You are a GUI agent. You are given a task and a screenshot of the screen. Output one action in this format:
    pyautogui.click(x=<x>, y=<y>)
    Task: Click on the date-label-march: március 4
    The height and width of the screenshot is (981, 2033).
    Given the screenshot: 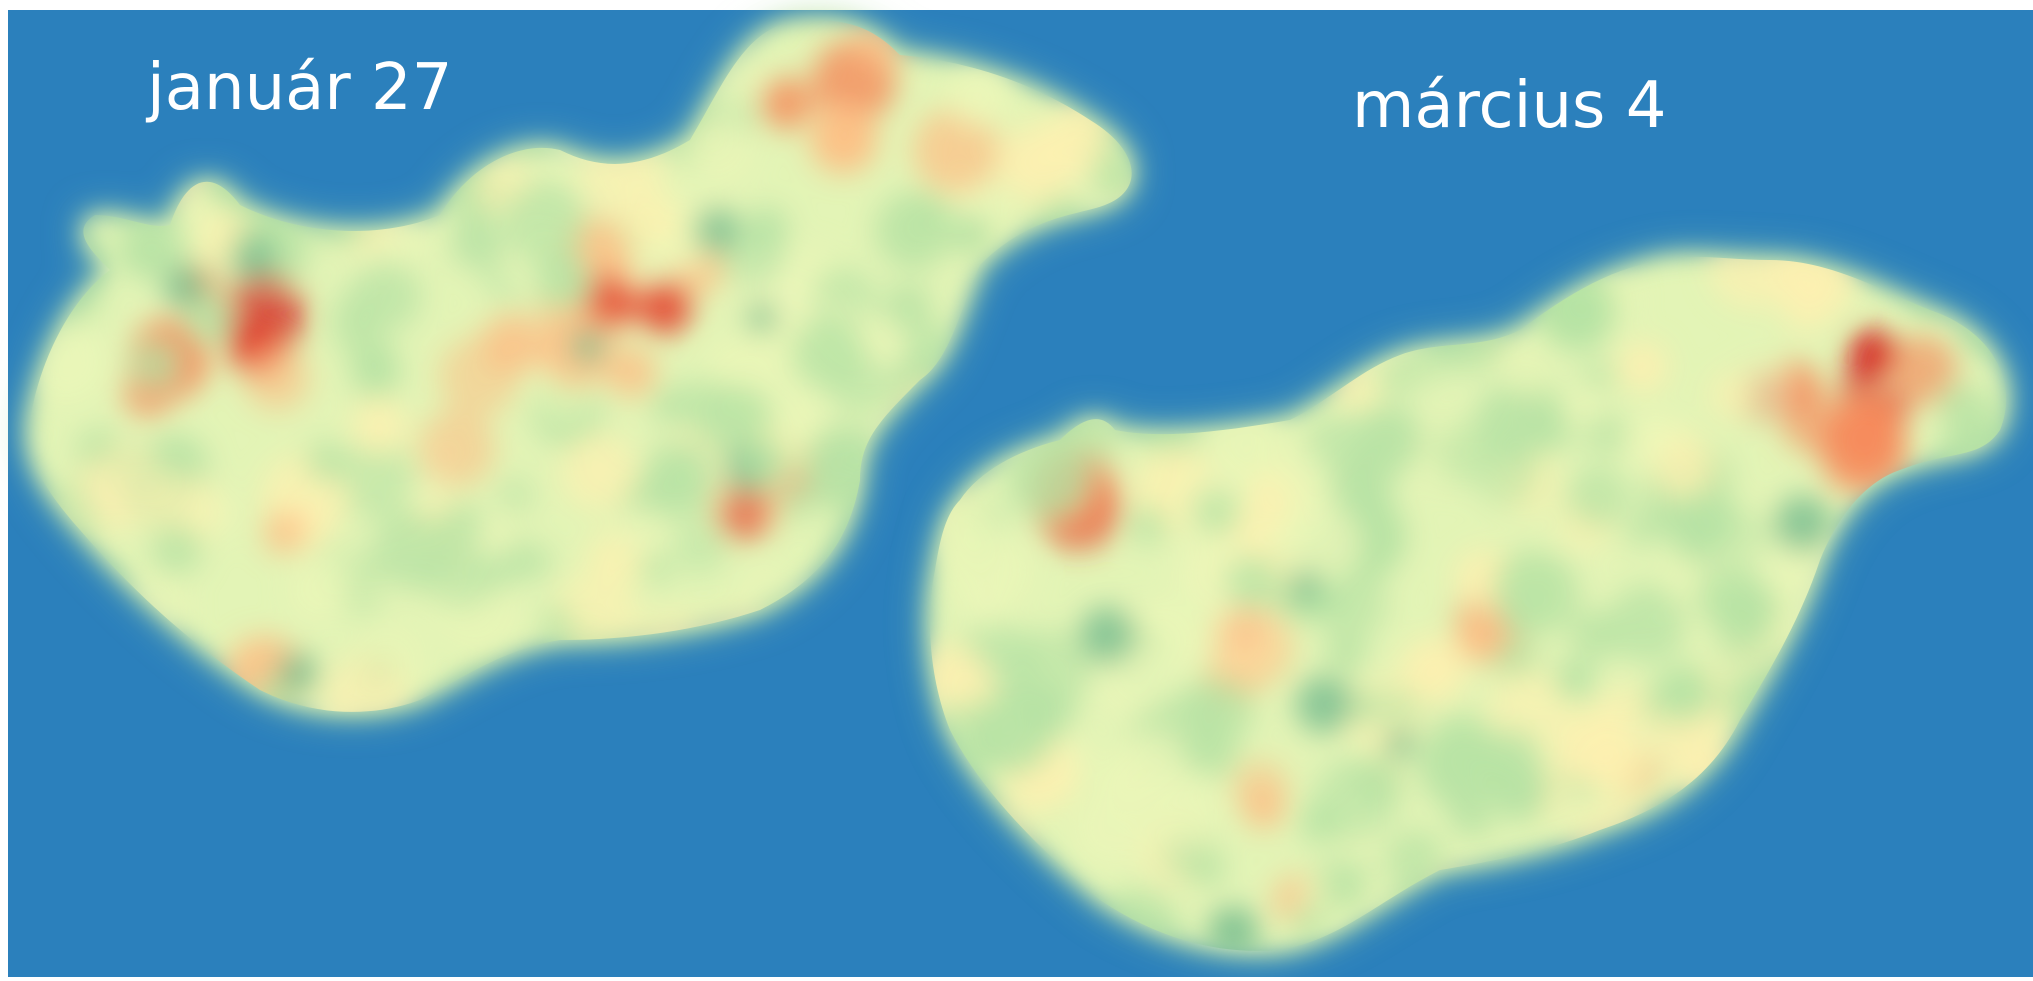 What is the action you would take?
    pyautogui.click(x=1509, y=106)
    